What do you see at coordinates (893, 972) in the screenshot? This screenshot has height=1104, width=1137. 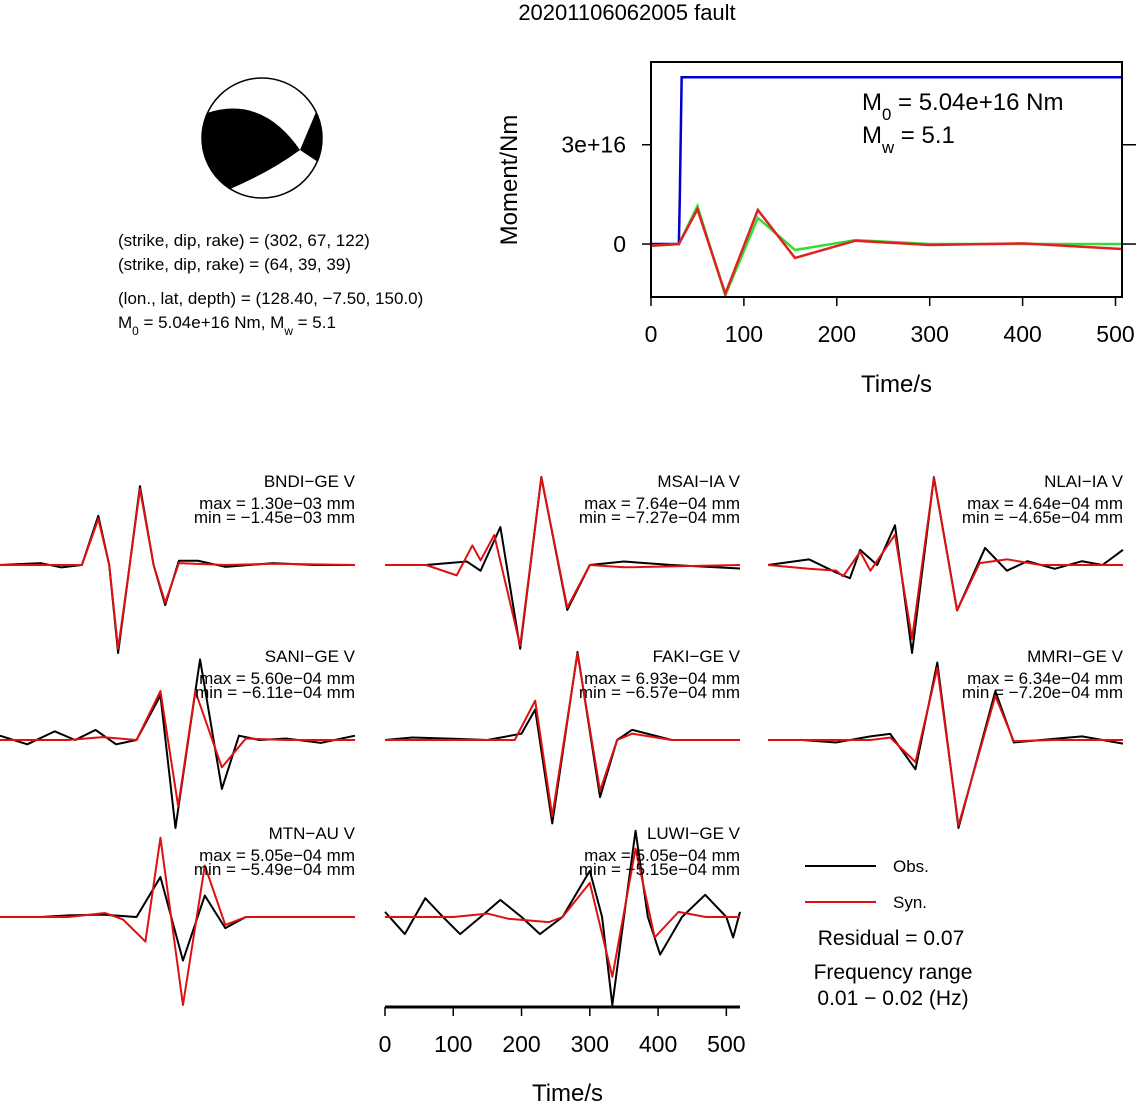 I see `frequency-text: Frequency range` at bounding box center [893, 972].